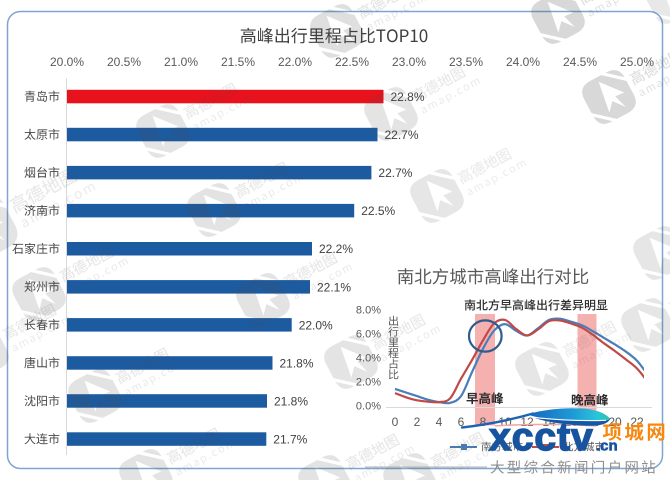 The image size is (670, 480). What do you see at coordinates (615, 422) in the screenshot?
I see `svg-text: 20` at bounding box center [615, 422].